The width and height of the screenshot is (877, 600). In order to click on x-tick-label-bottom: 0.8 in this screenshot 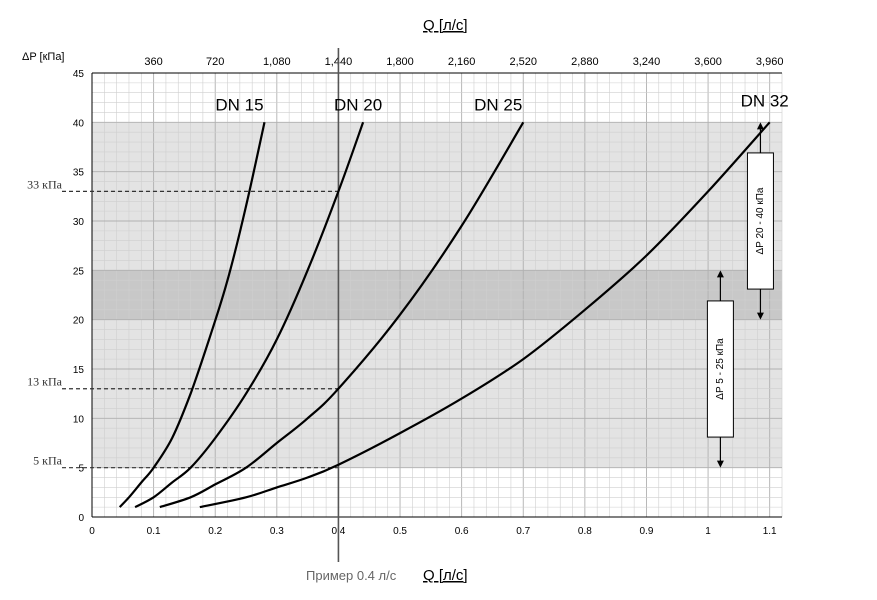, I will do `click(585, 531)`.